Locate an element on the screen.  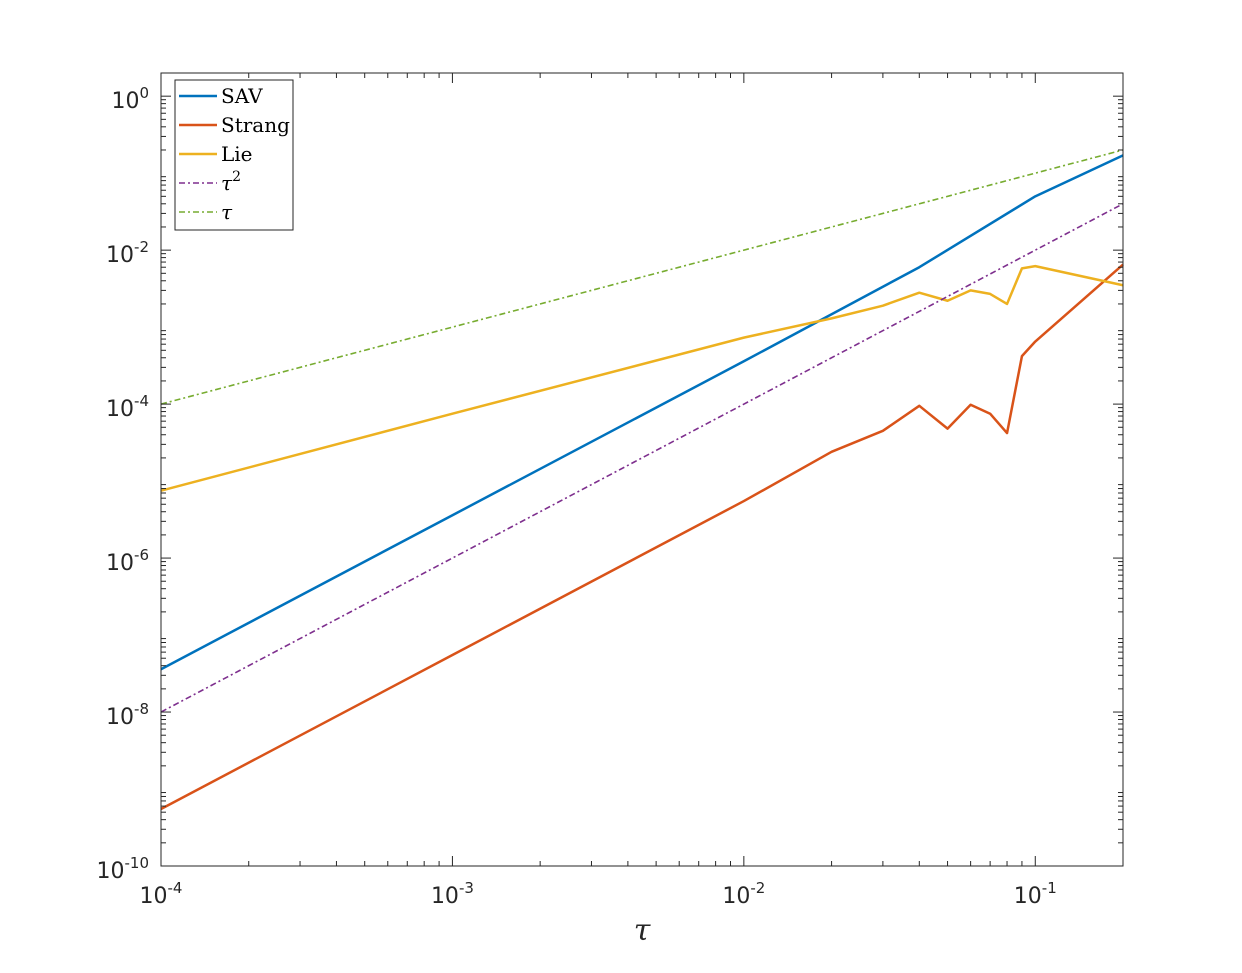
legend-label-2: Lie is located at coordinates (237, 154).